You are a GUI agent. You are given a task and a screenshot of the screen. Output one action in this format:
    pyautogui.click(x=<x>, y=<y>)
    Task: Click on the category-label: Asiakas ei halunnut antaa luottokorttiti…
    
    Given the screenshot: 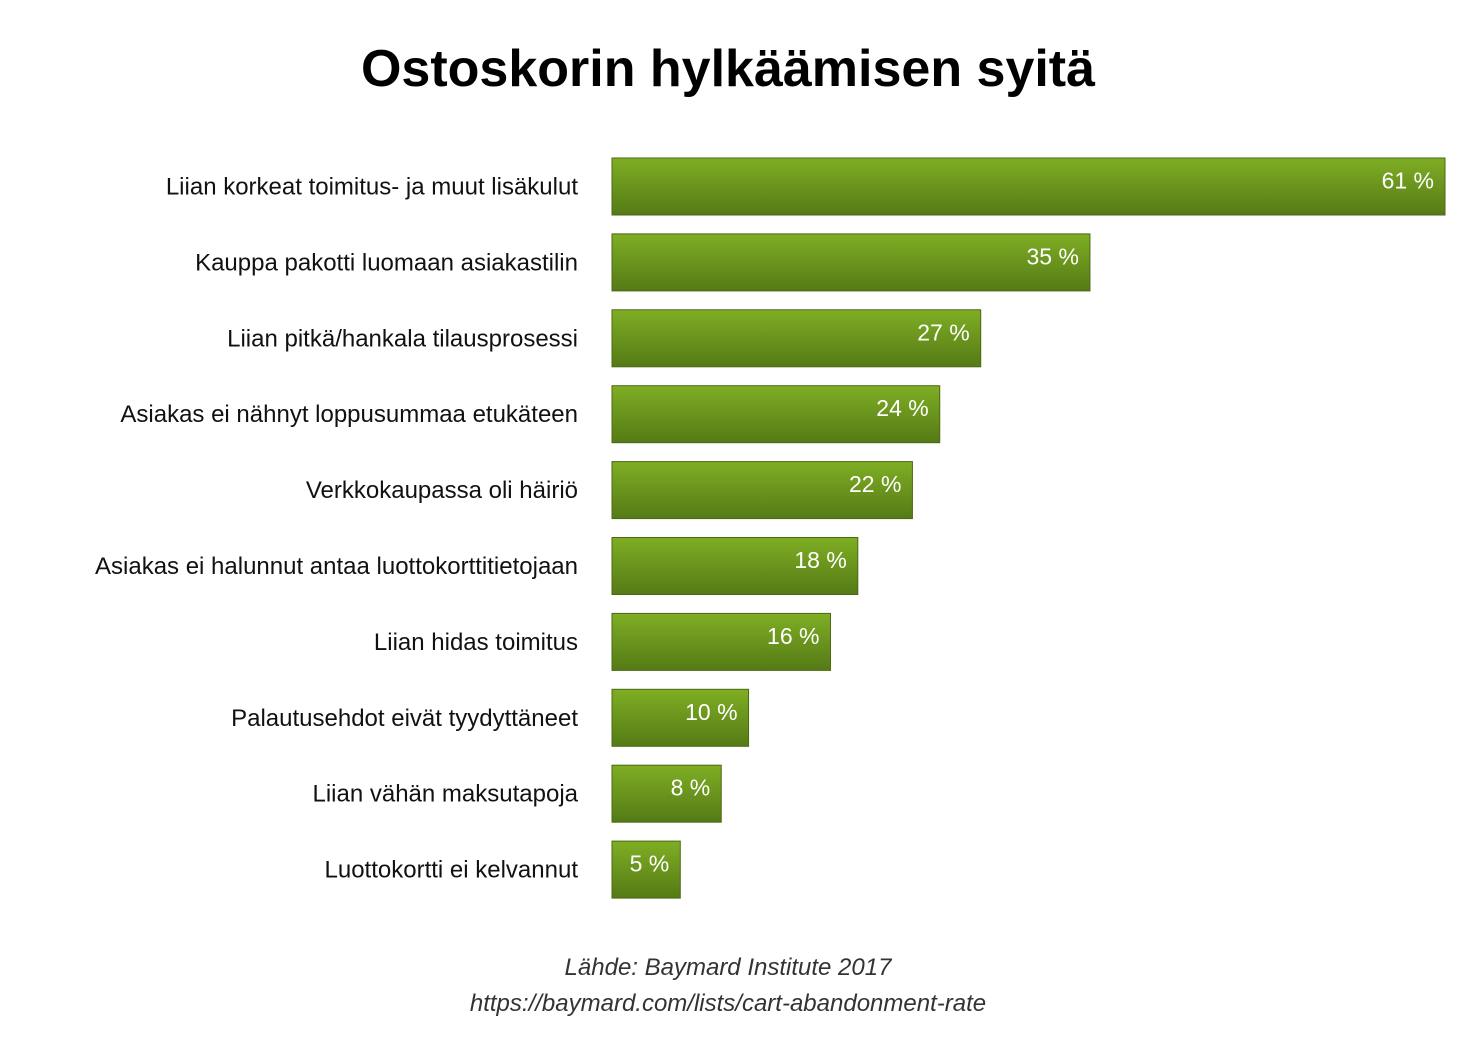 What is the action you would take?
    pyautogui.click(x=336, y=566)
    